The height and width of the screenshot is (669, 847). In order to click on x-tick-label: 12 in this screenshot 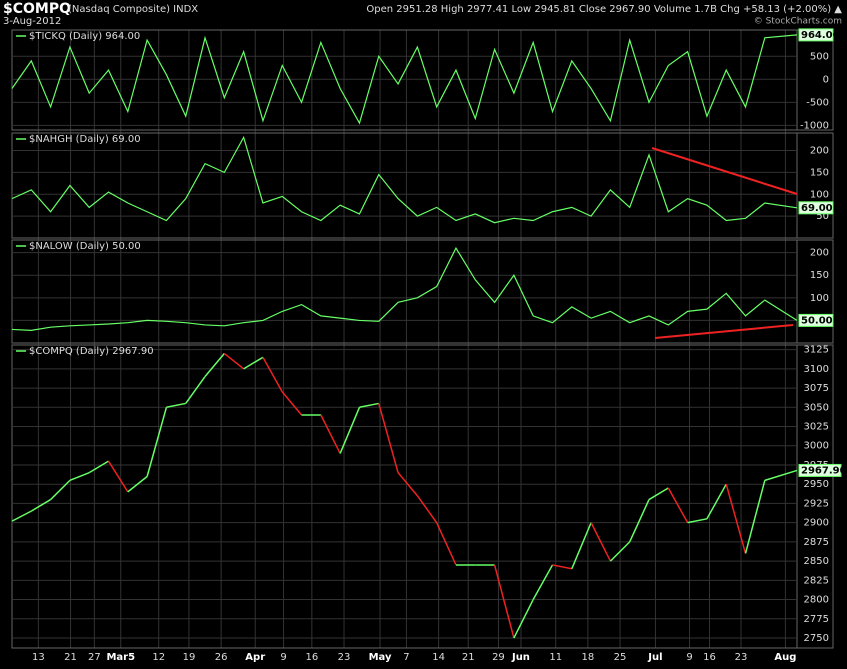, I will do `click(158, 657)`.